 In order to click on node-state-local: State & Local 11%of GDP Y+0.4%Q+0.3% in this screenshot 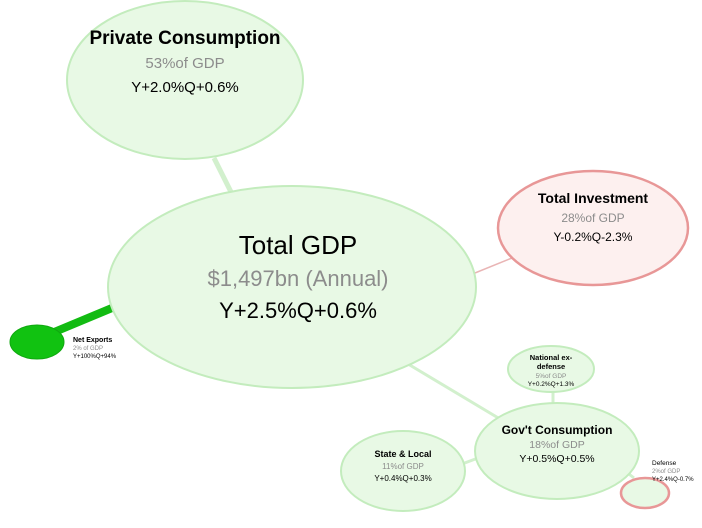, I will do `click(403, 471)`.